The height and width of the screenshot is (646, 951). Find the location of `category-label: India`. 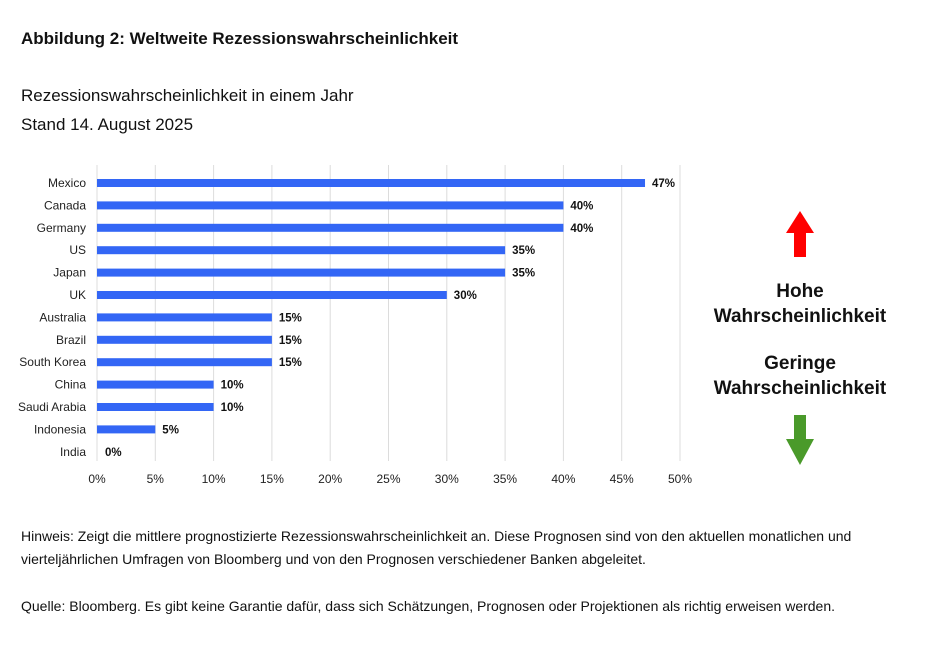

category-label: India is located at coordinates (73, 452).